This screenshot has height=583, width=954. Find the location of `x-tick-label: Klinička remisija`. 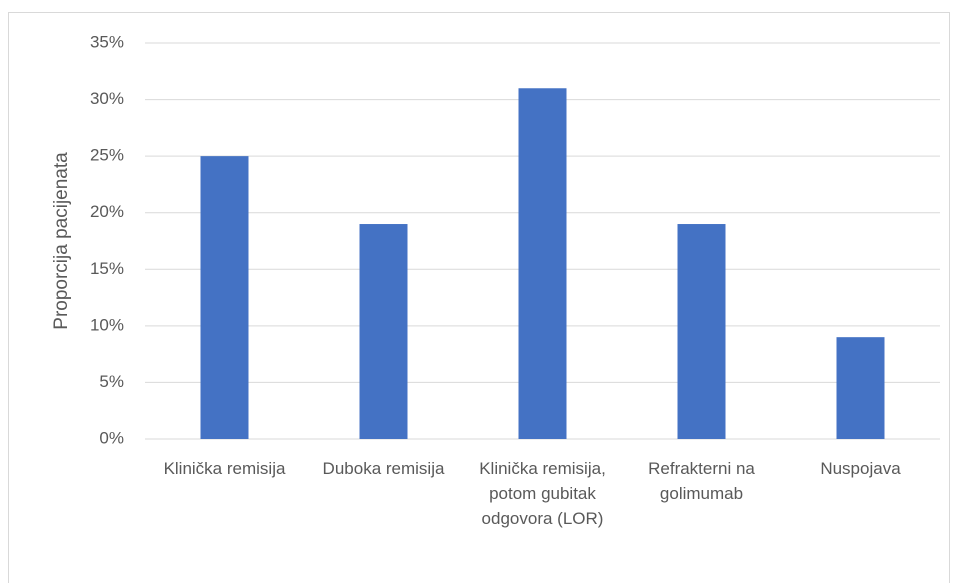

x-tick-label: Klinička remisija is located at coordinates (224, 468).